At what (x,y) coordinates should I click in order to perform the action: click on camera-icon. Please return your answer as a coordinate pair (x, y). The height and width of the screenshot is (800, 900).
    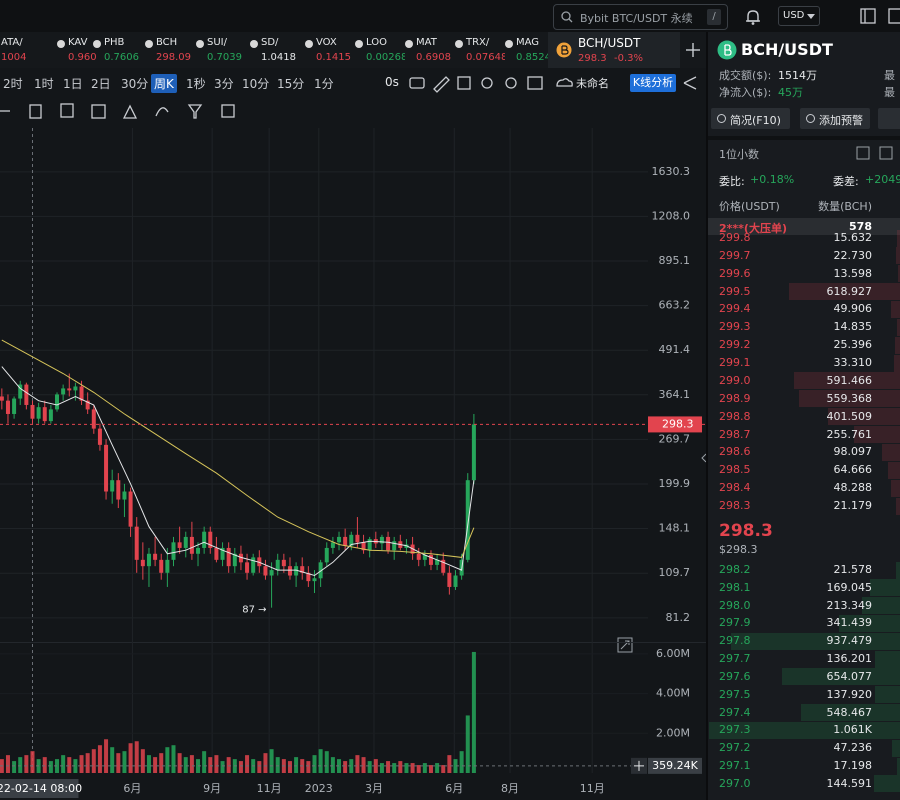
    Looking at the image, I should click on (417, 83).